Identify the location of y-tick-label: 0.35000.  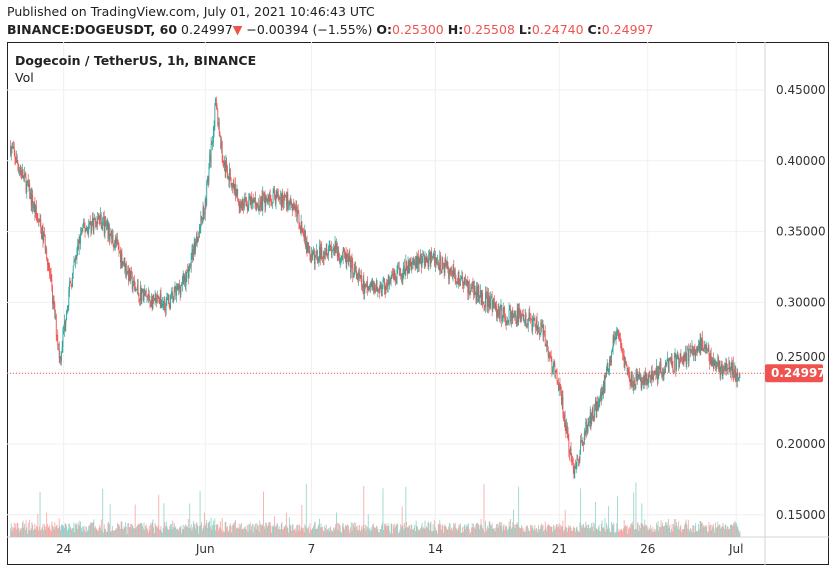
(801, 232).